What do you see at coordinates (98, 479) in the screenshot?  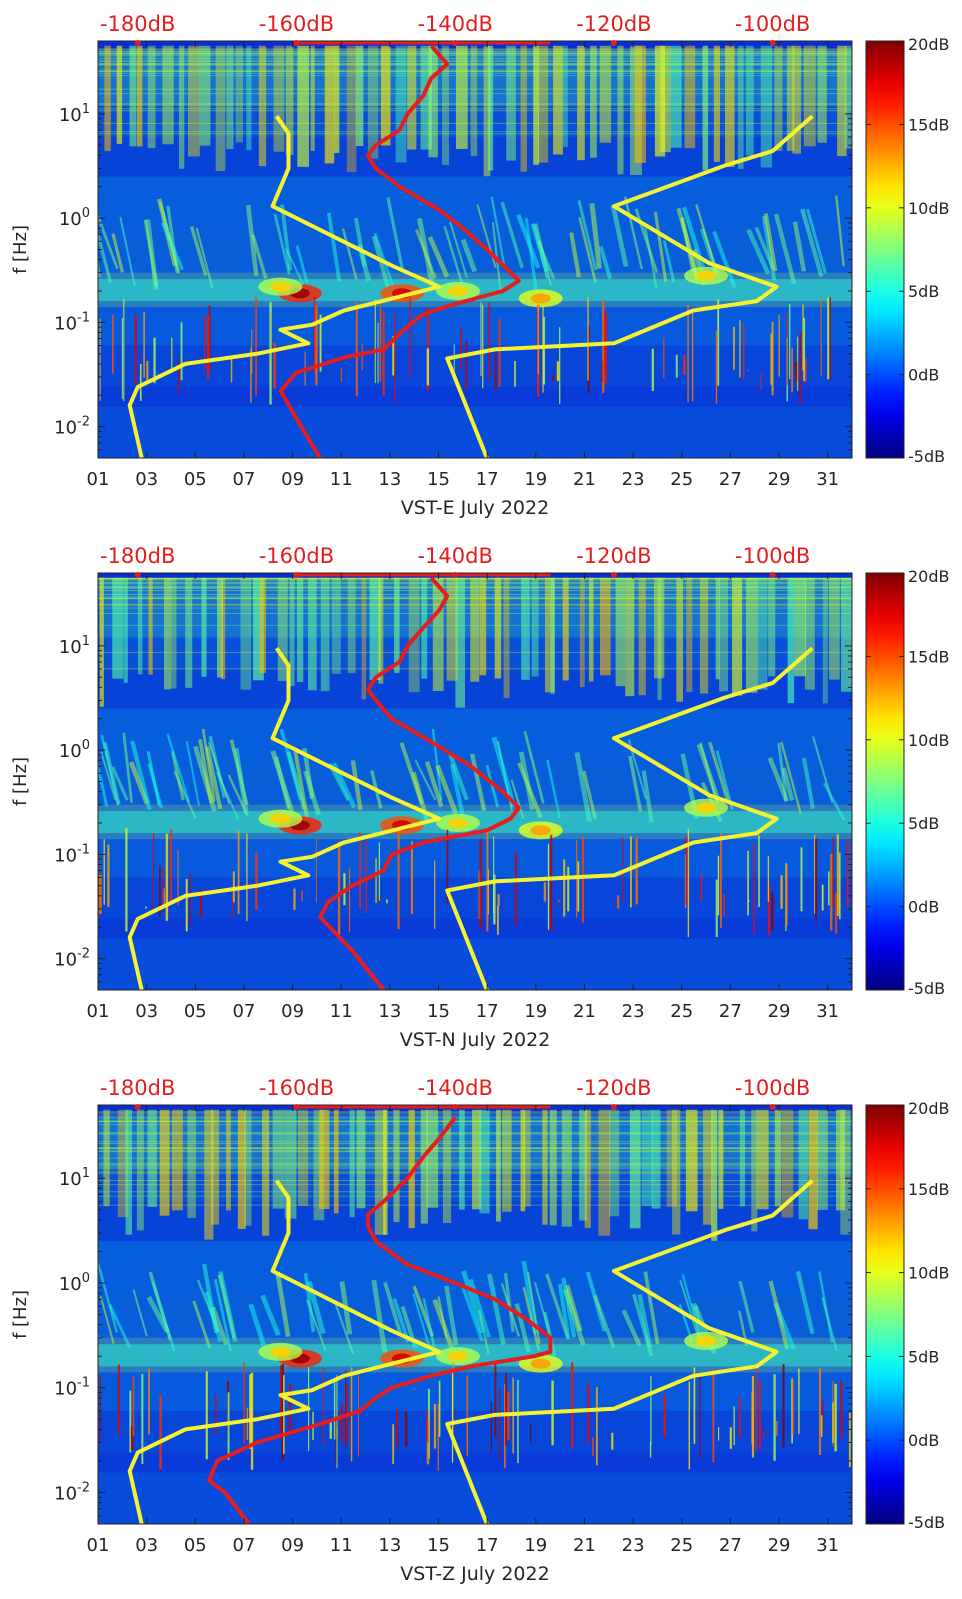 I see `x-tick-label: 01` at bounding box center [98, 479].